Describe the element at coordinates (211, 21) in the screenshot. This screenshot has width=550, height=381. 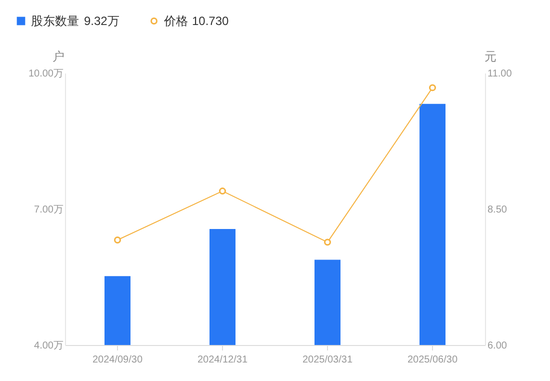
I see `text: 10.730` at that location.